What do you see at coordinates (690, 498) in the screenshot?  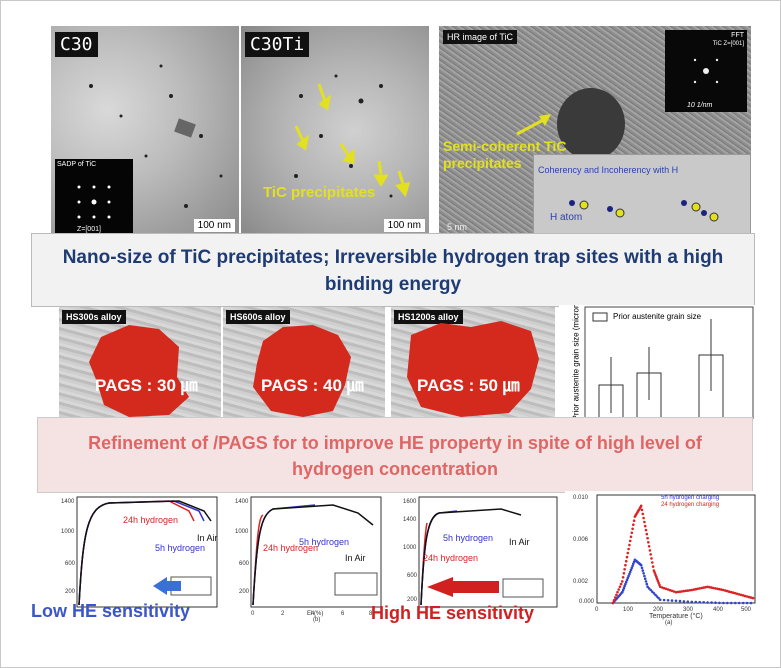 I see `tds-legend-5h: 5h hydrogen charging` at bounding box center [690, 498].